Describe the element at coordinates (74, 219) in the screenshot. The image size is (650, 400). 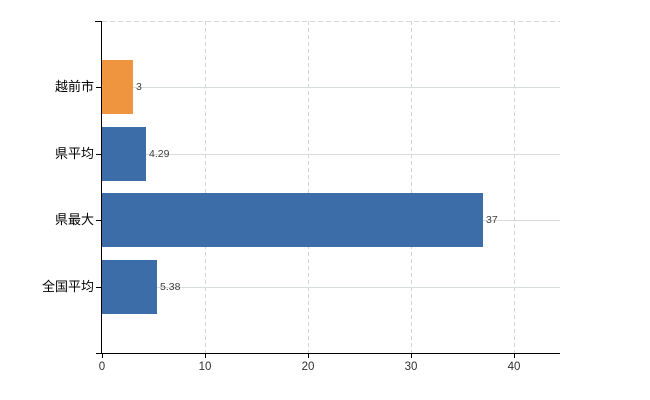
I see `category-label: 県最大` at that location.